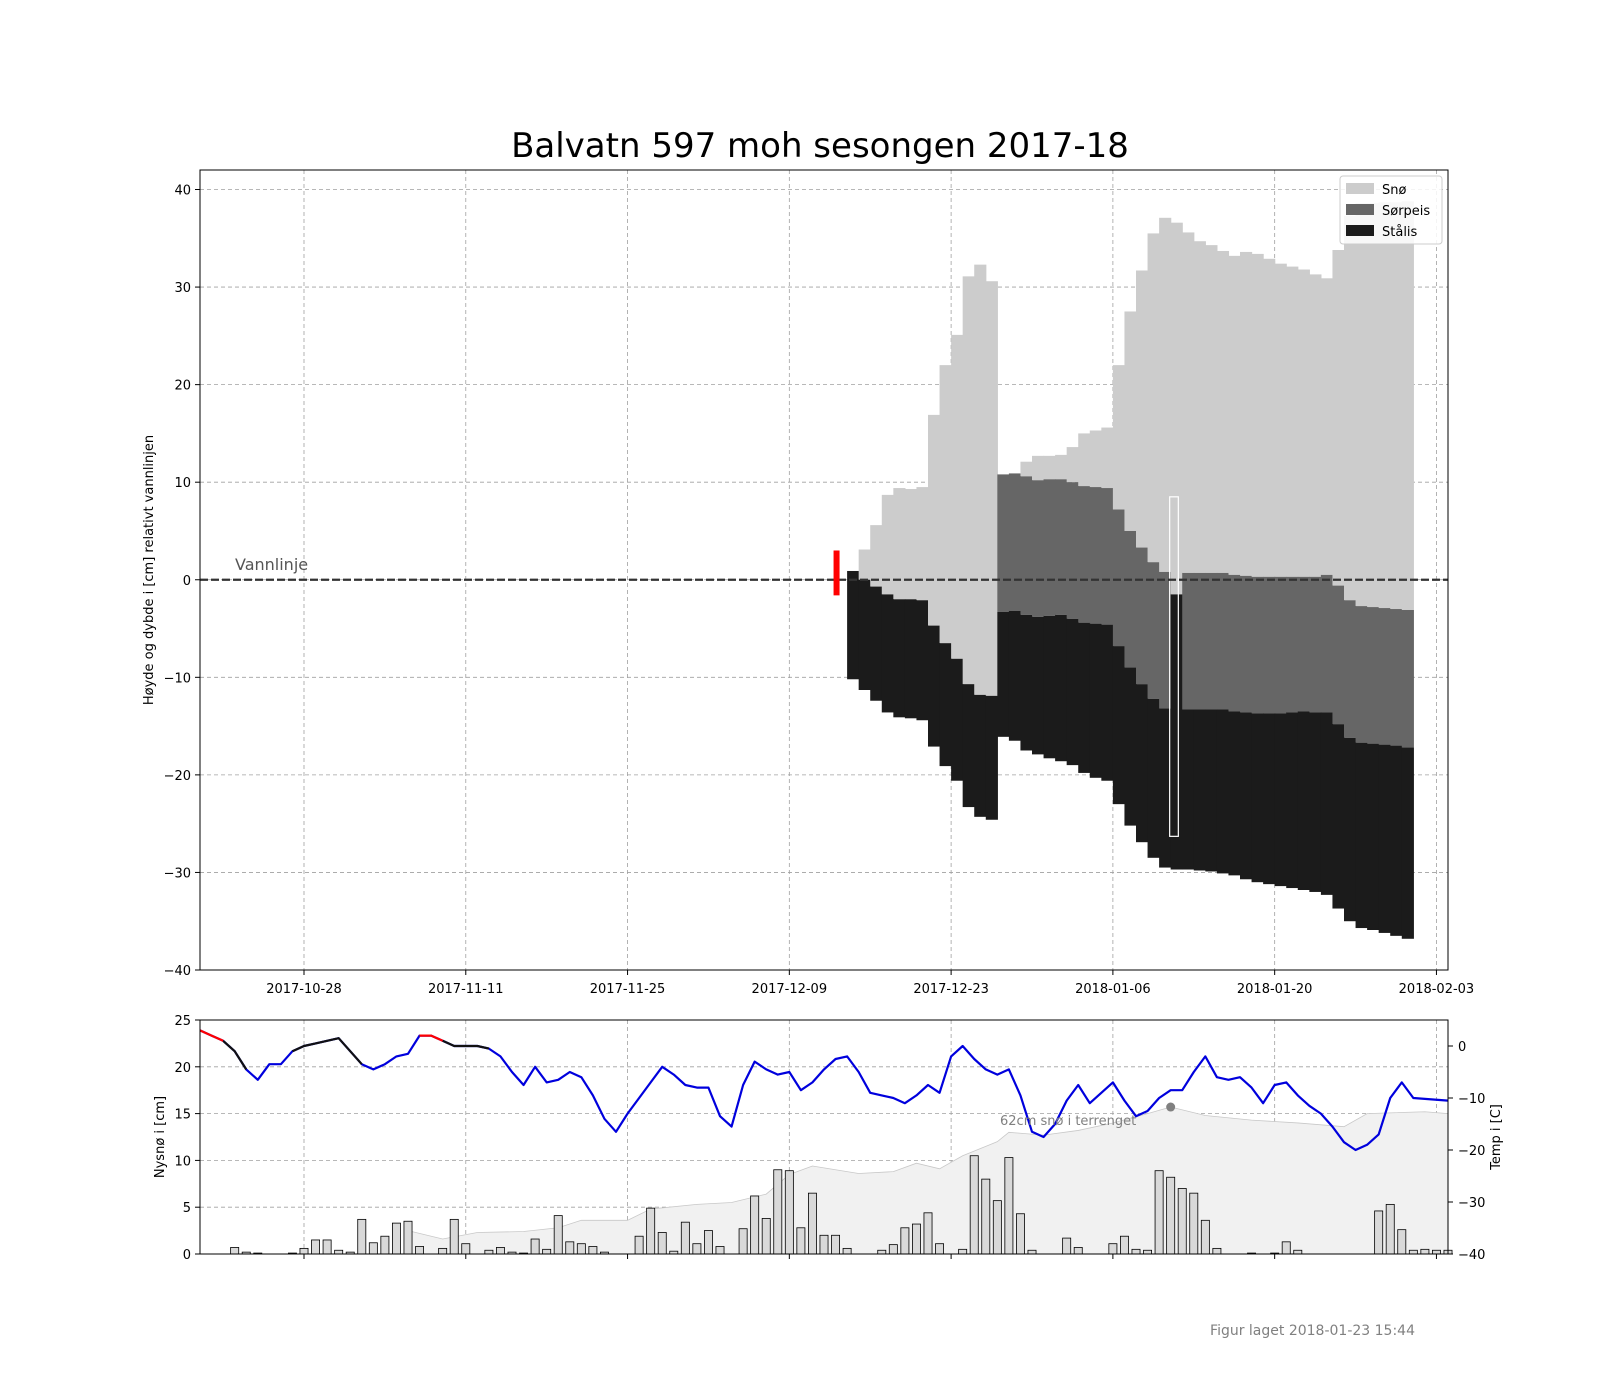 The height and width of the screenshot is (1400, 1600). What do you see at coordinates (182, 1021) in the screenshot?
I see `y-tick-label: 25` at bounding box center [182, 1021].